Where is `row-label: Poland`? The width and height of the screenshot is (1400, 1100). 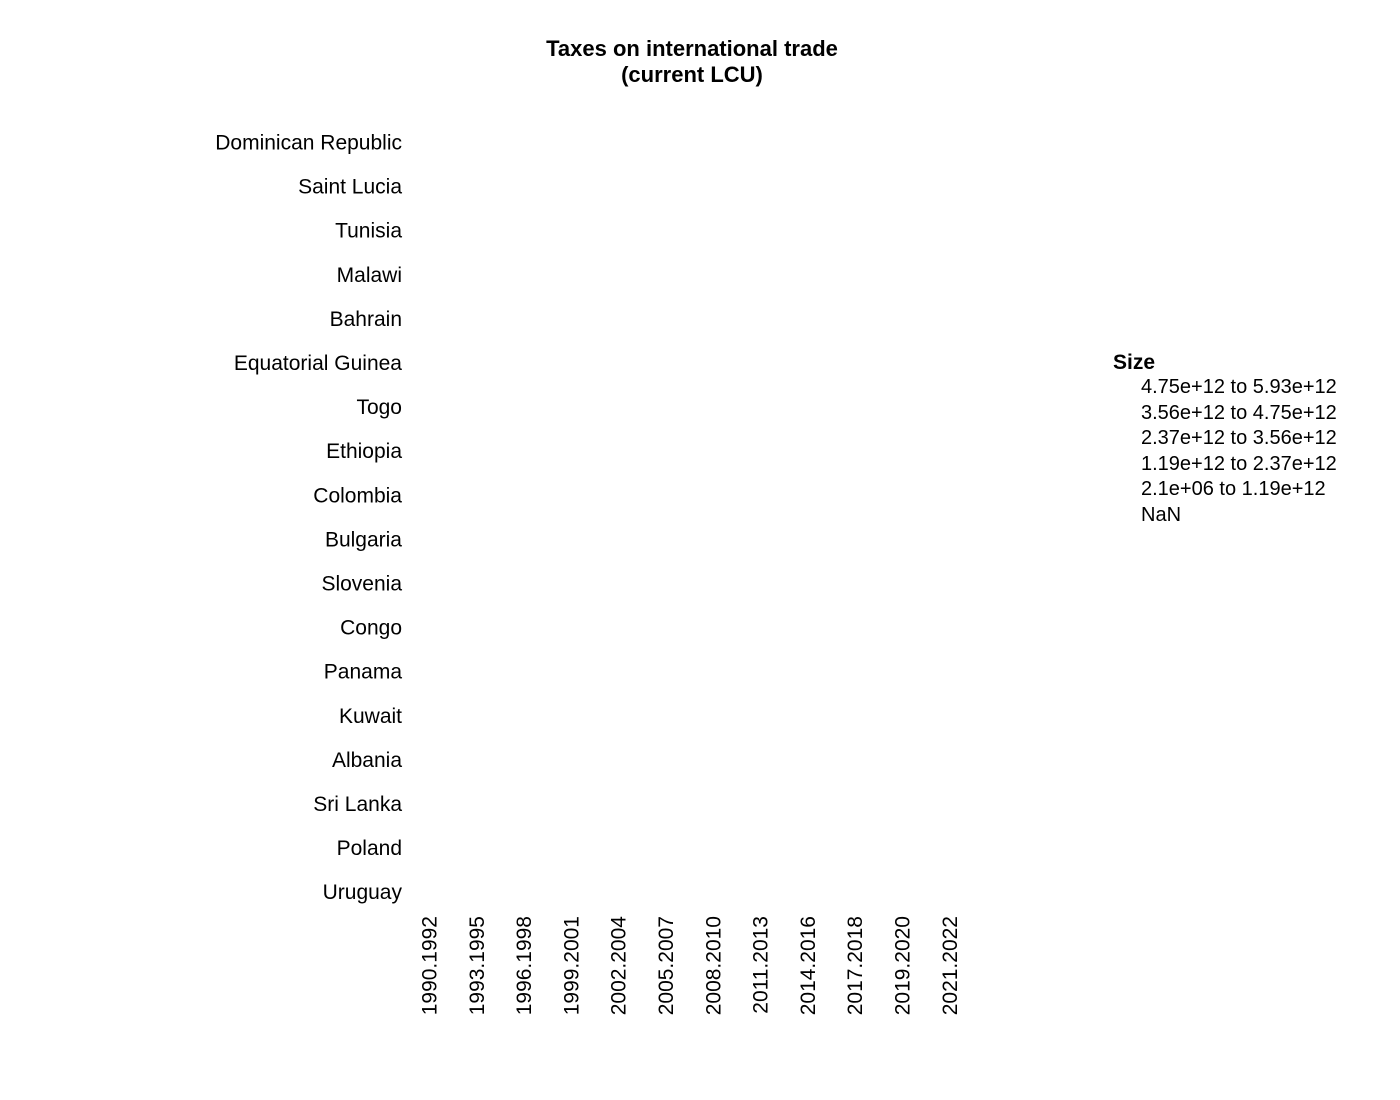
row-label: Poland is located at coordinates (369, 848).